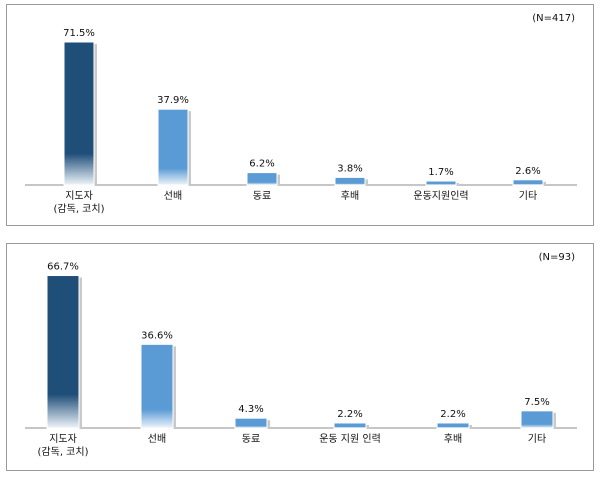  What do you see at coordinates (250, 409) in the screenshot?
I see `data-label: 4.3%` at bounding box center [250, 409].